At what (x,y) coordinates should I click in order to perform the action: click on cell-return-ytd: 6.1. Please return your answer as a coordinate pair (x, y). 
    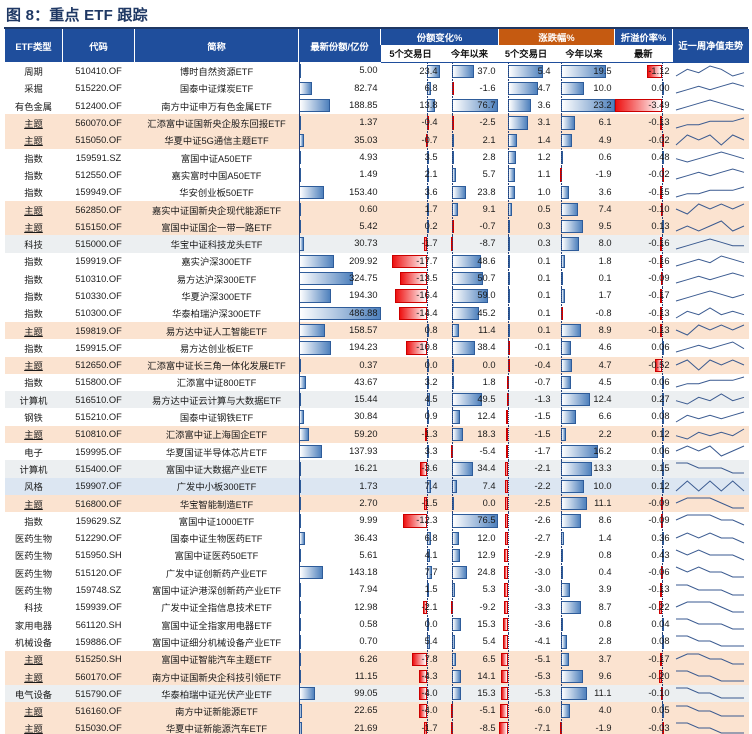
    Looking at the image, I should click on (584, 123).